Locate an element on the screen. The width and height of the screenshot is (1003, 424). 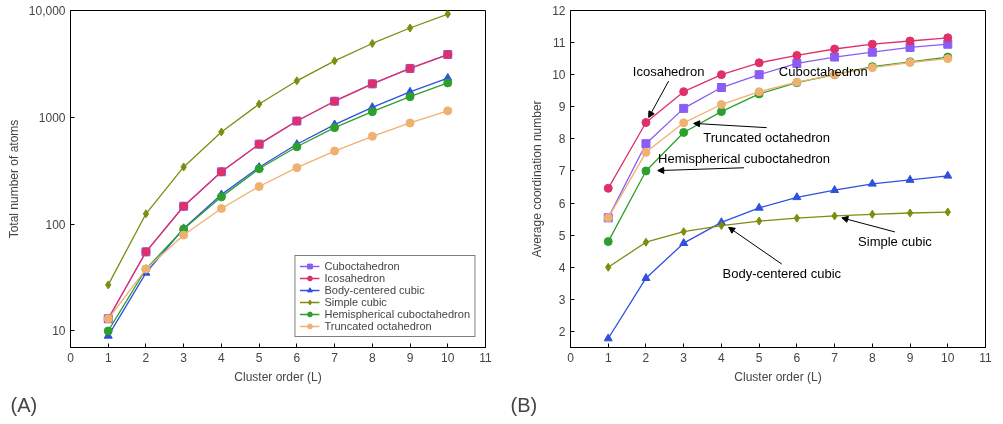
y-axis-title: Total number of atoms is located at coordinates (13, 179).